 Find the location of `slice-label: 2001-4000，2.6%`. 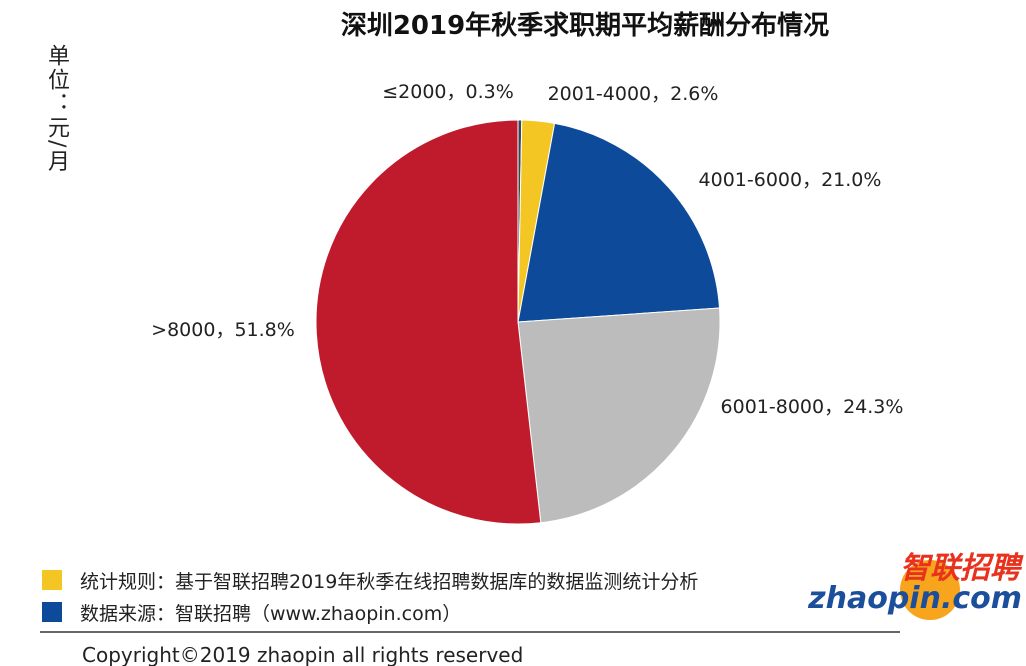

slice-label: 2001-4000，2.6% is located at coordinates (633, 94).